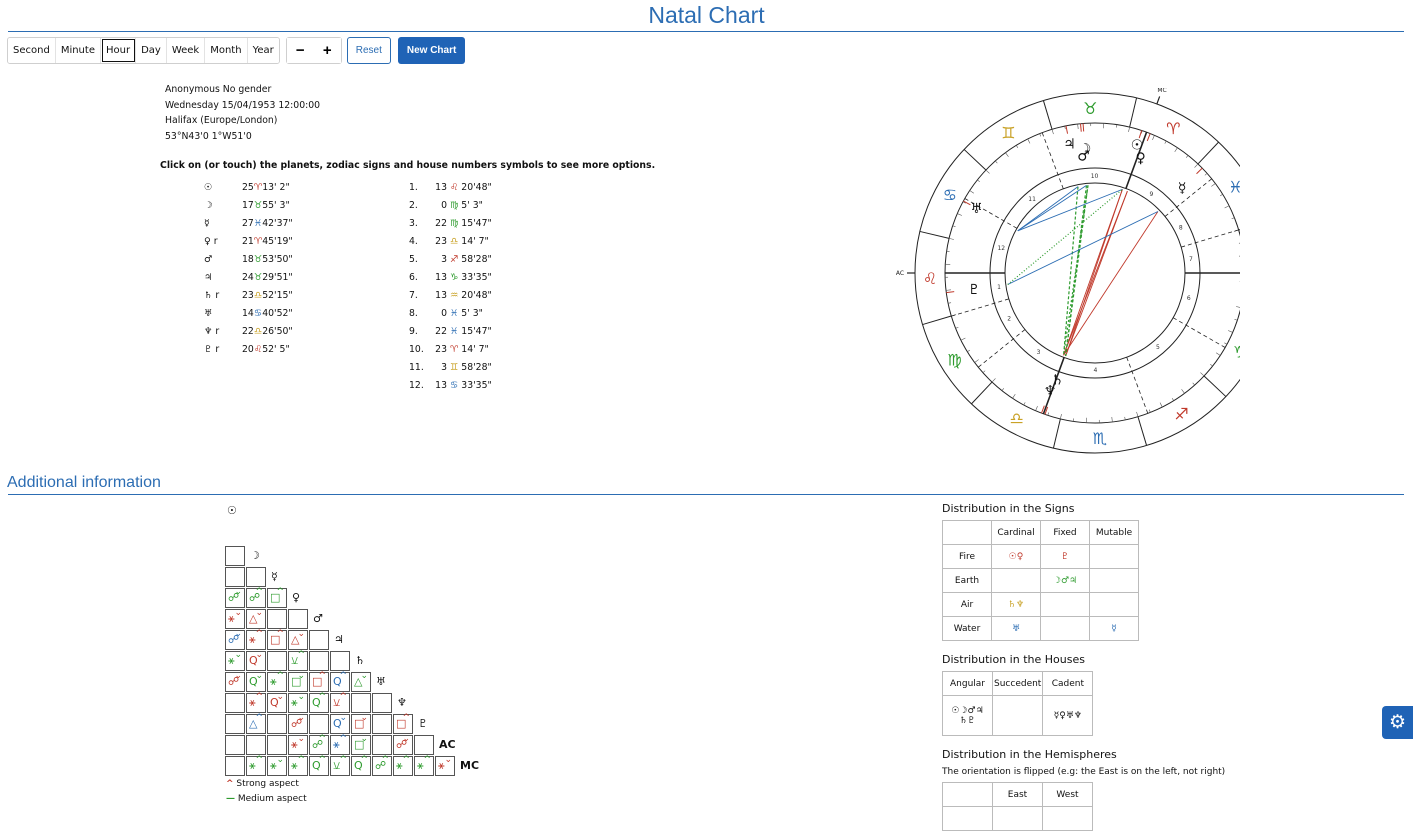 This screenshot has height=831, width=1413. Describe the element at coordinates (469, 332) in the screenshot. I see `house-row: 9.22 ♓ 15'47"` at that location.